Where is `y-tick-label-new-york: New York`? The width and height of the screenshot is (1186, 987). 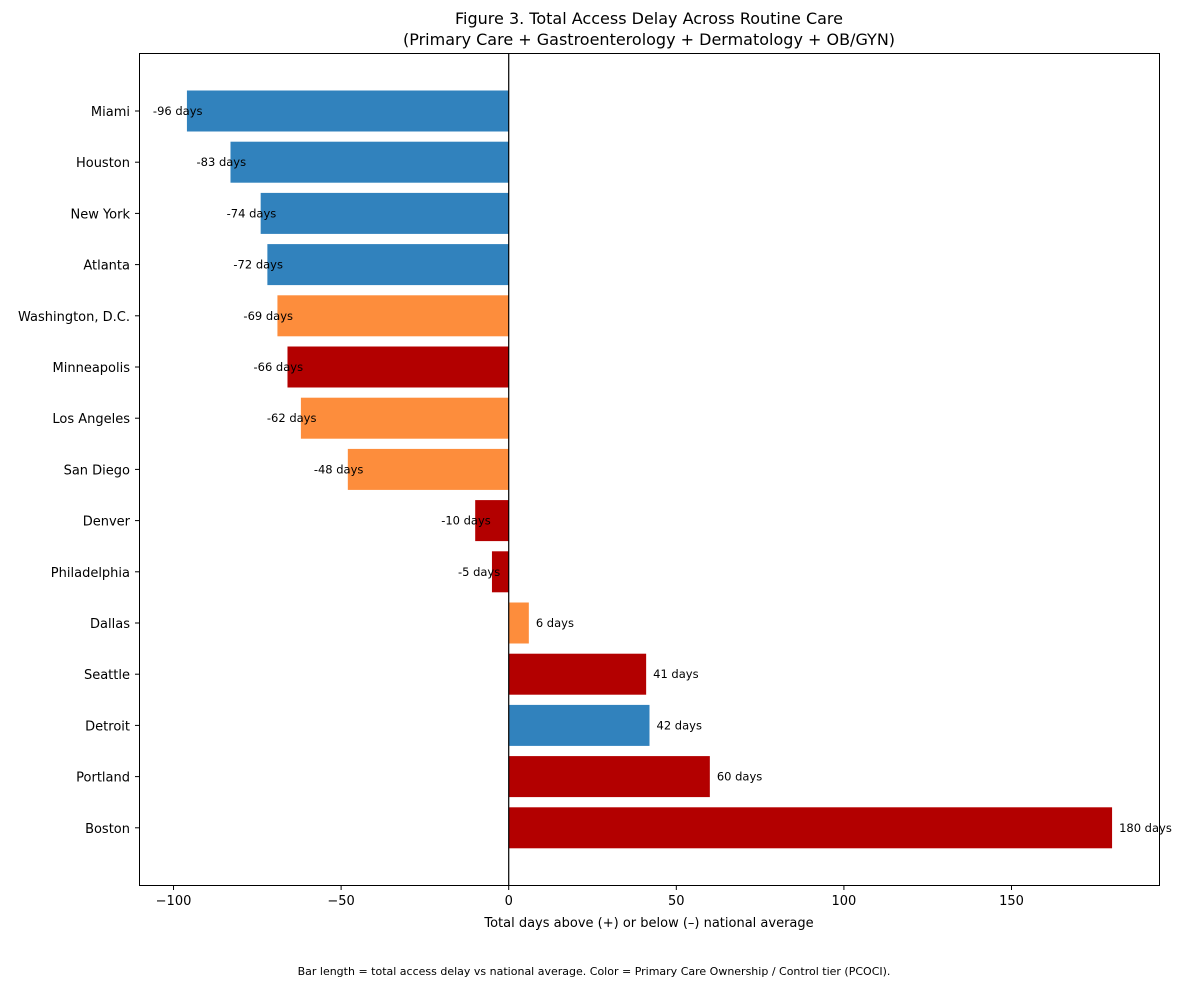
y-tick-label-new-york: New York is located at coordinates (100, 214).